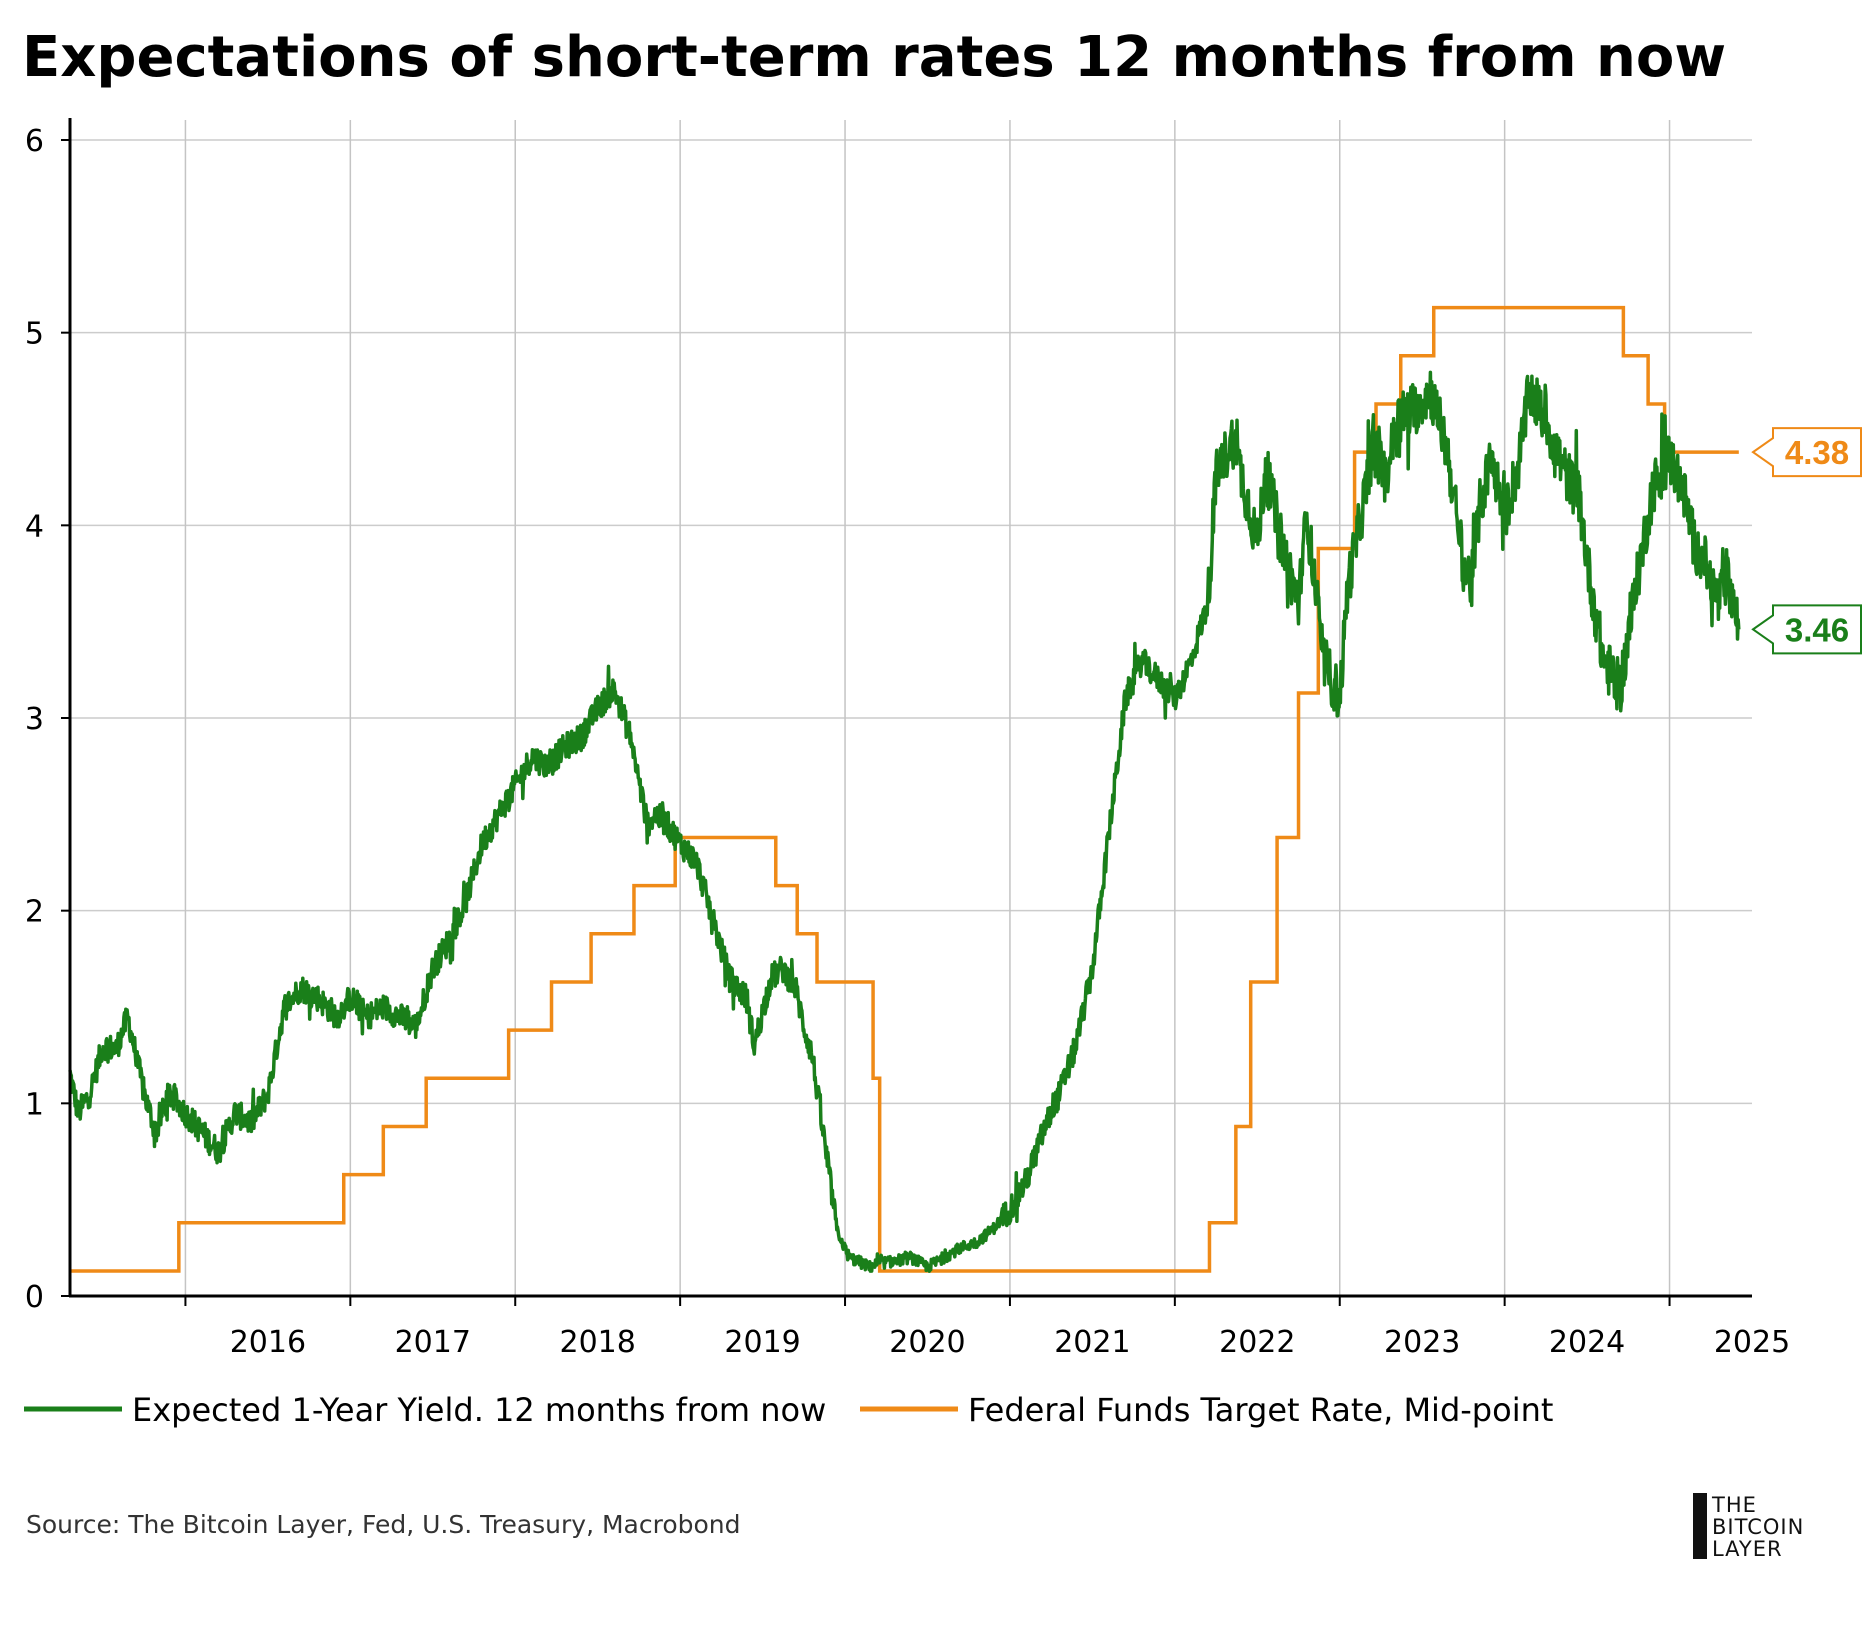 The width and height of the screenshot is (1875, 1625). Describe the element at coordinates (1817, 629) in the screenshot. I see `end-label-expected-yield-text: 3.46` at that location.